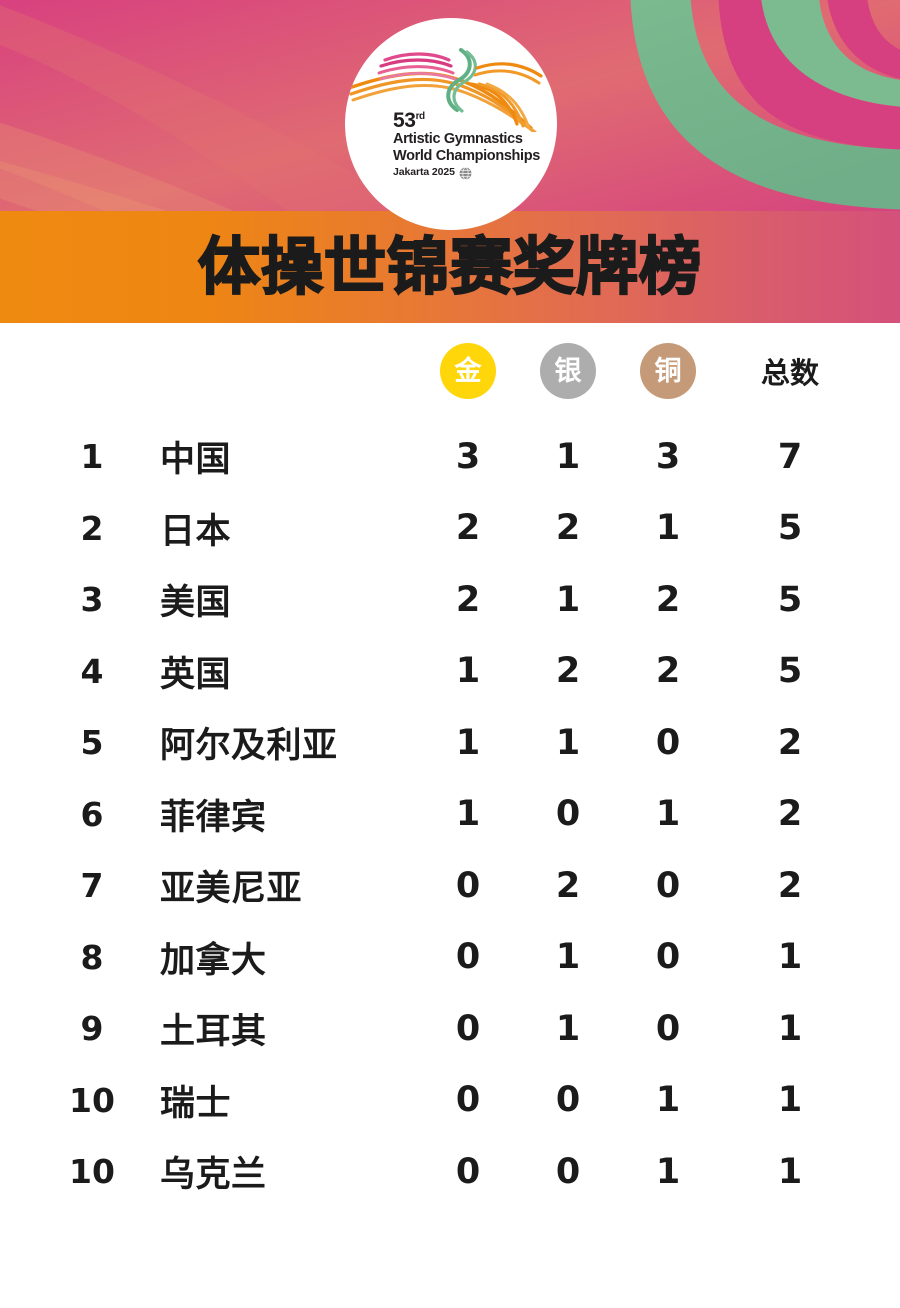 The height and width of the screenshot is (1308, 900). I want to click on logo-edition-number: 53, so click(404, 120).